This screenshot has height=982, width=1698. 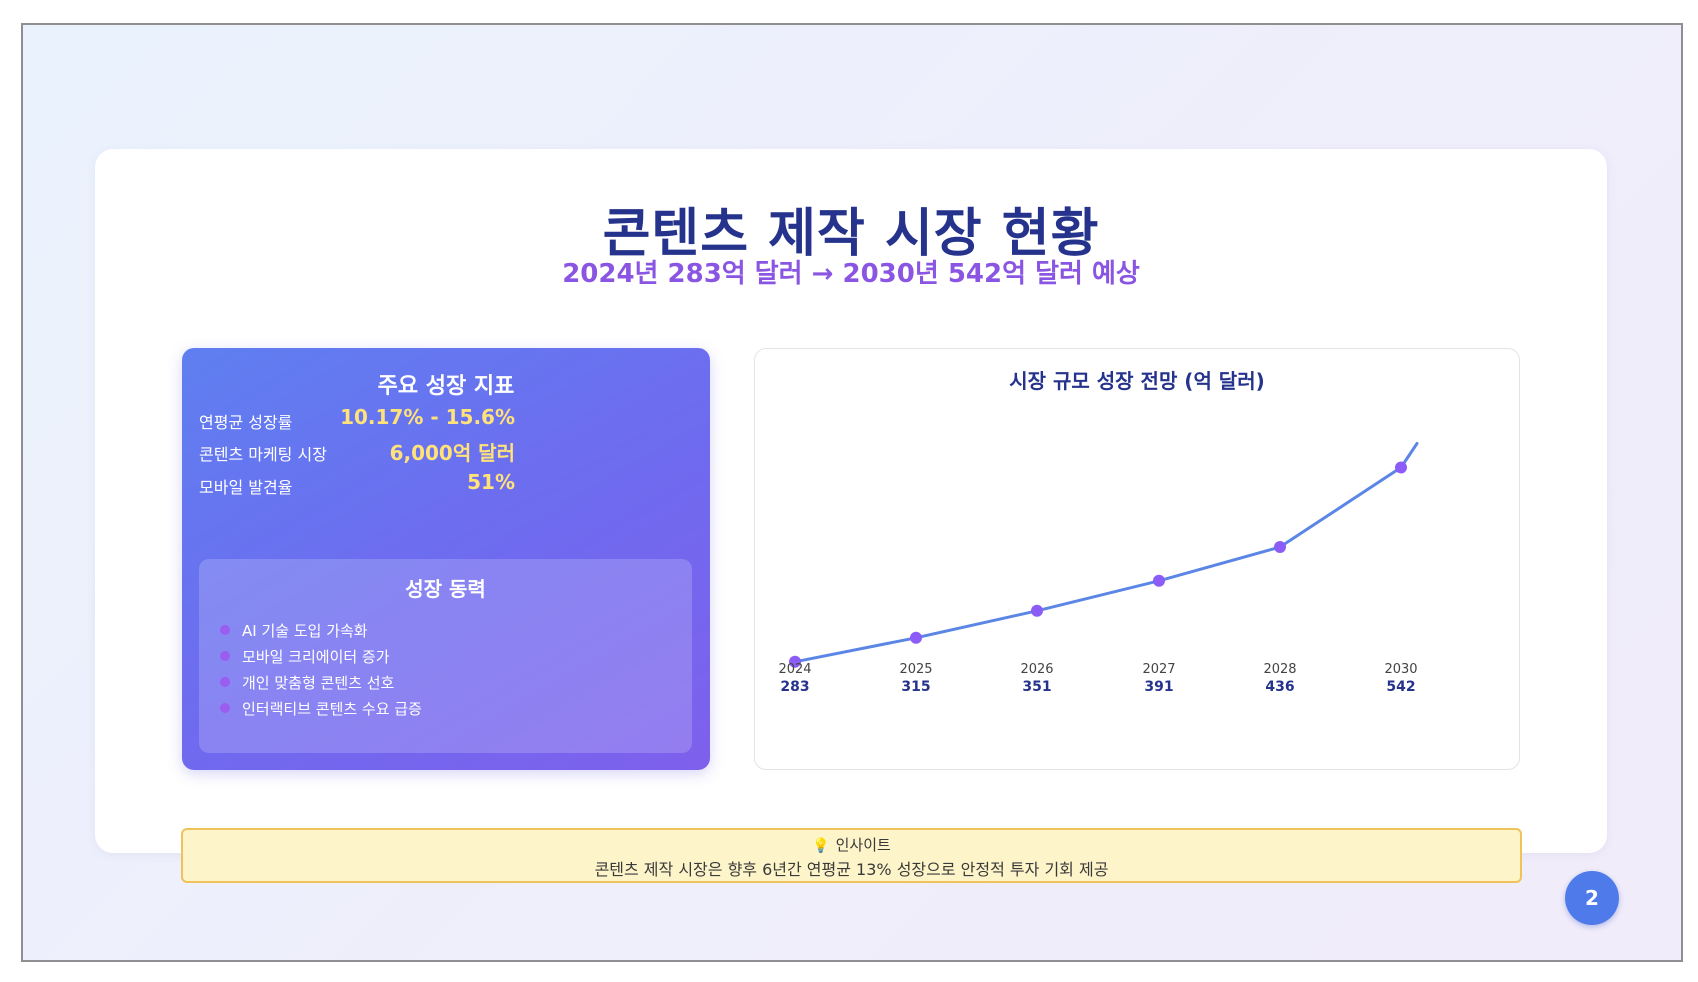 What do you see at coordinates (452, 453) in the screenshot?
I see `metric-value: 6,000억 달러` at bounding box center [452, 453].